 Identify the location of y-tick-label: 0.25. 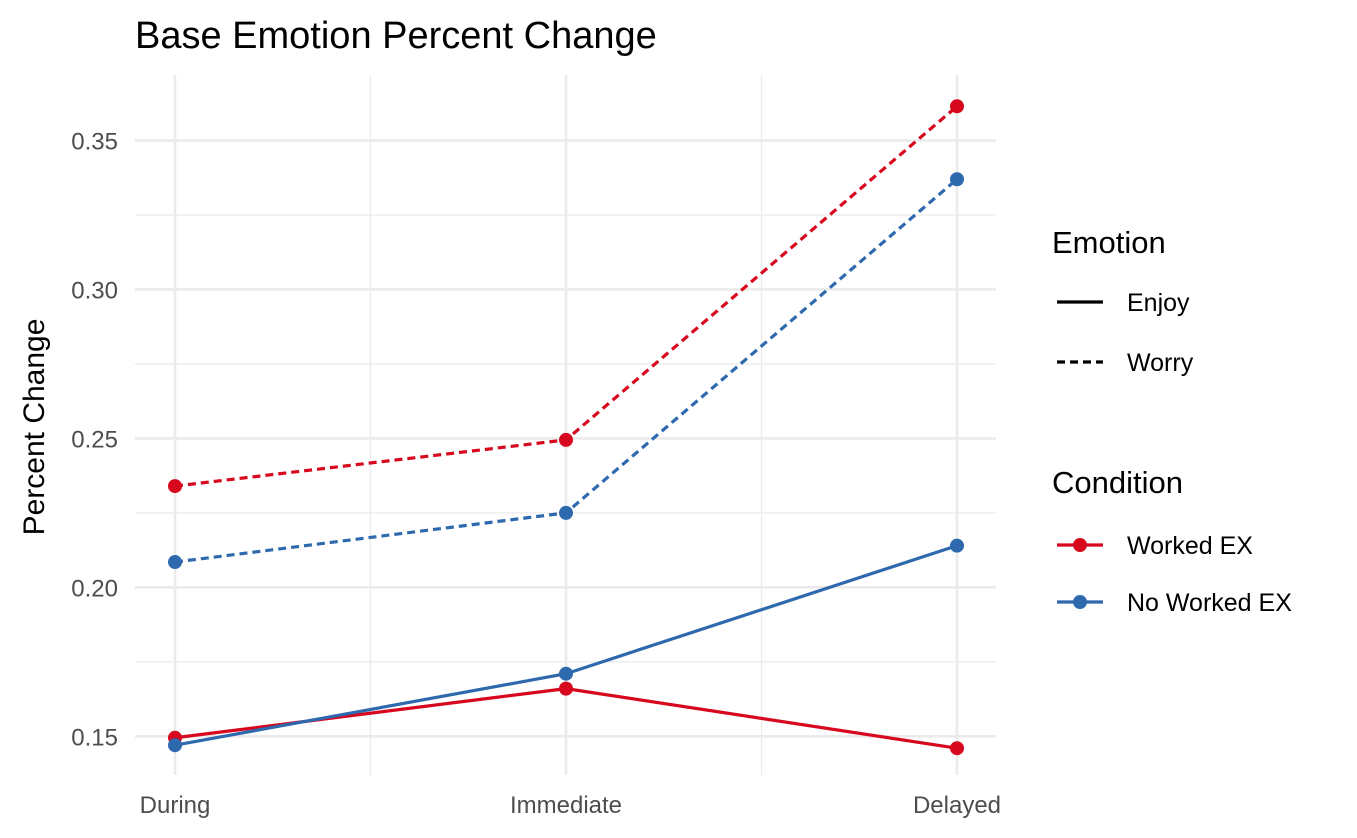
(94, 439).